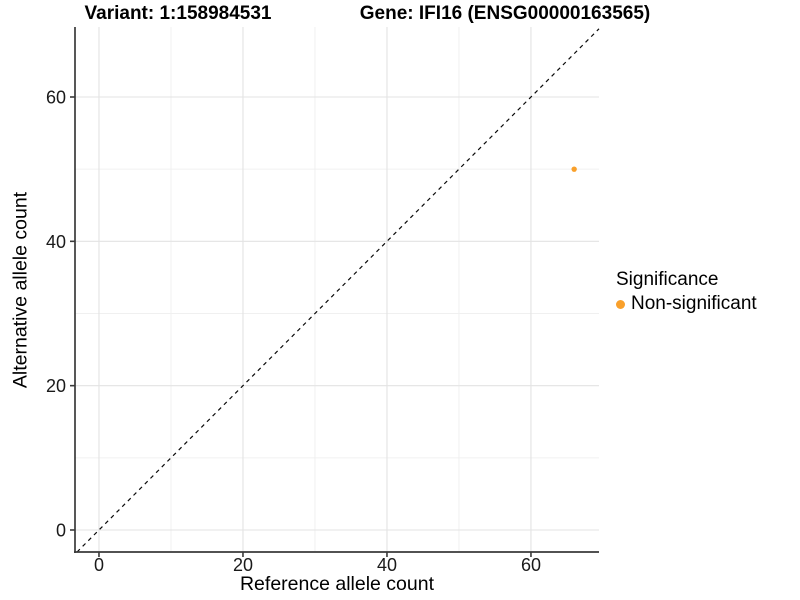 Image resolution: width=800 pixels, height=600 pixels. I want to click on gene-title: Gene: IFI16 (ENSG00000163565), so click(505, 13).